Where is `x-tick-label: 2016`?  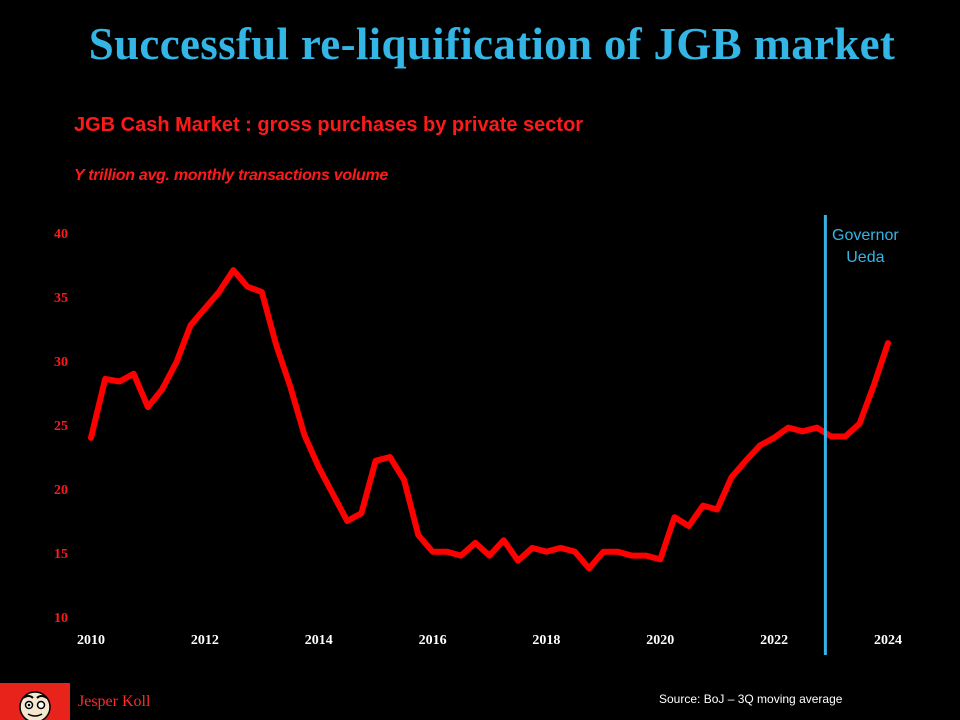
x-tick-label: 2016 is located at coordinates (433, 640).